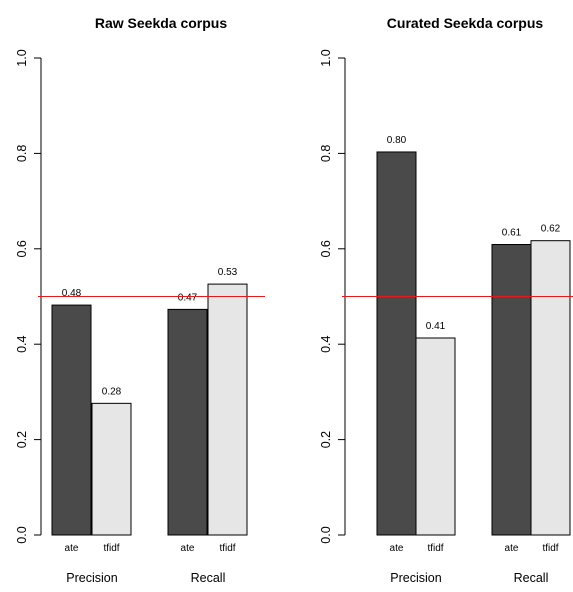  I want to click on chart-title: Raw Seekda corpus, so click(161, 23).